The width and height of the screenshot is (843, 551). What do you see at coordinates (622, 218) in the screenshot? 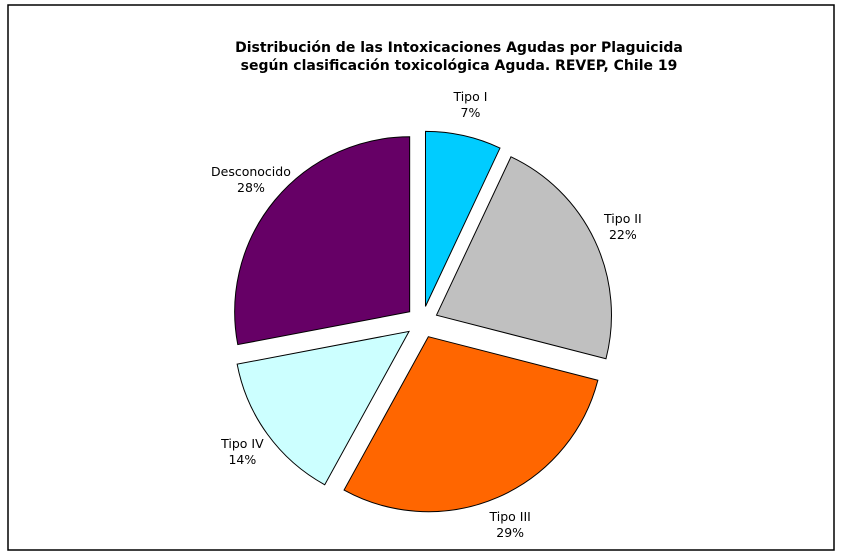
I see `slice-label: Tipo II` at bounding box center [622, 218].